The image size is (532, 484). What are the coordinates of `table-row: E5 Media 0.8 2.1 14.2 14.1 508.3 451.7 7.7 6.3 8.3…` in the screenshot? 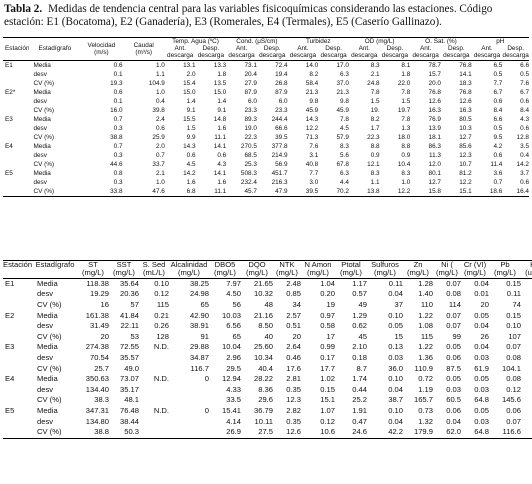 It's located at (266, 173).